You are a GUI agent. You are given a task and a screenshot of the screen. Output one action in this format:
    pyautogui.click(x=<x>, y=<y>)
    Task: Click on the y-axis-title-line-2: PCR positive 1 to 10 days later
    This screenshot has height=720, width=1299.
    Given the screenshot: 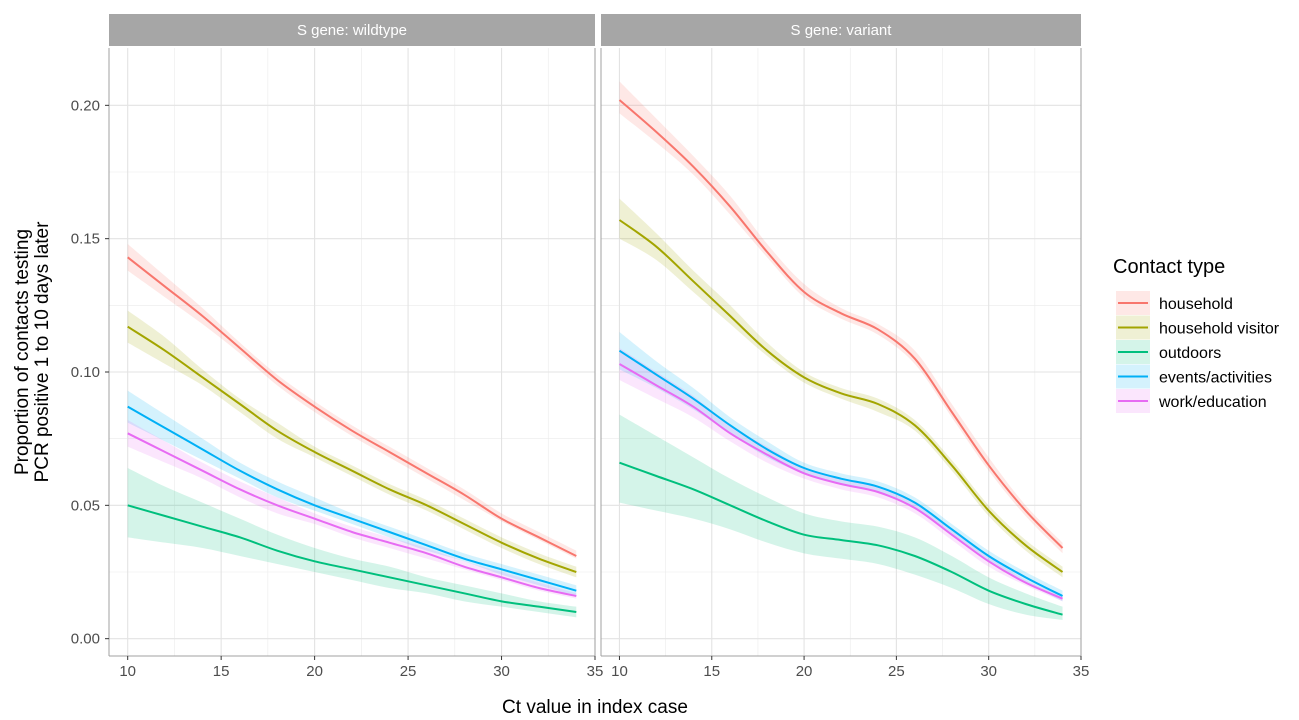 What is the action you would take?
    pyautogui.click(x=42, y=352)
    